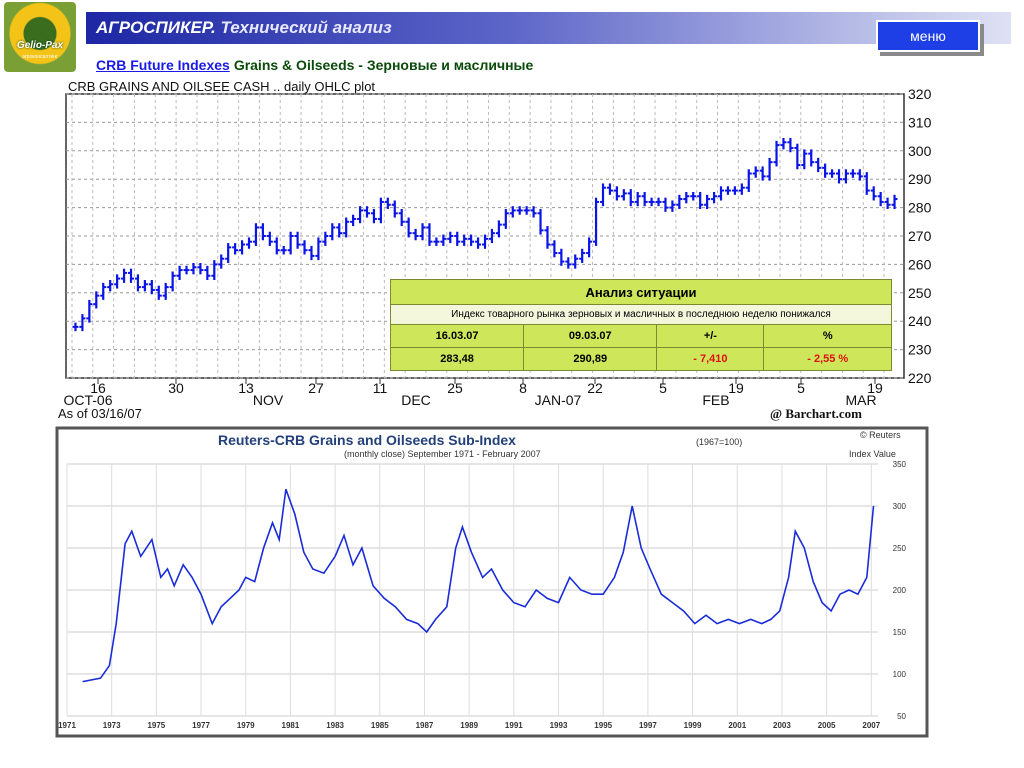  I want to click on x-tick-label: 22, so click(595, 388).